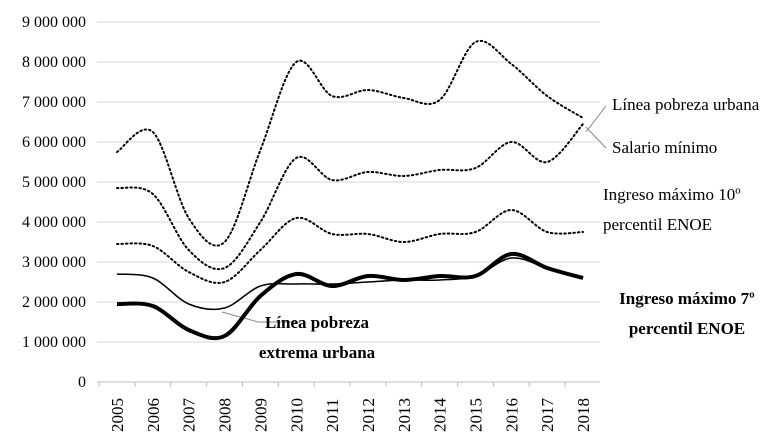  Describe the element at coordinates (117, 415) in the screenshot. I see `x-tick-label: 2005` at that location.